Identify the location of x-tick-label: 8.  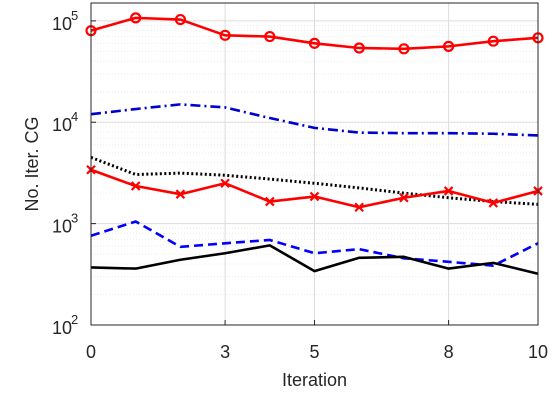
(449, 352).